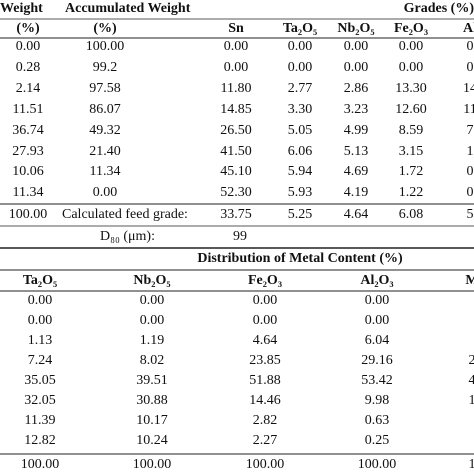 The height and width of the screenshot is (474, 474). I want to click on cell: 86.07, so click(105, 109).